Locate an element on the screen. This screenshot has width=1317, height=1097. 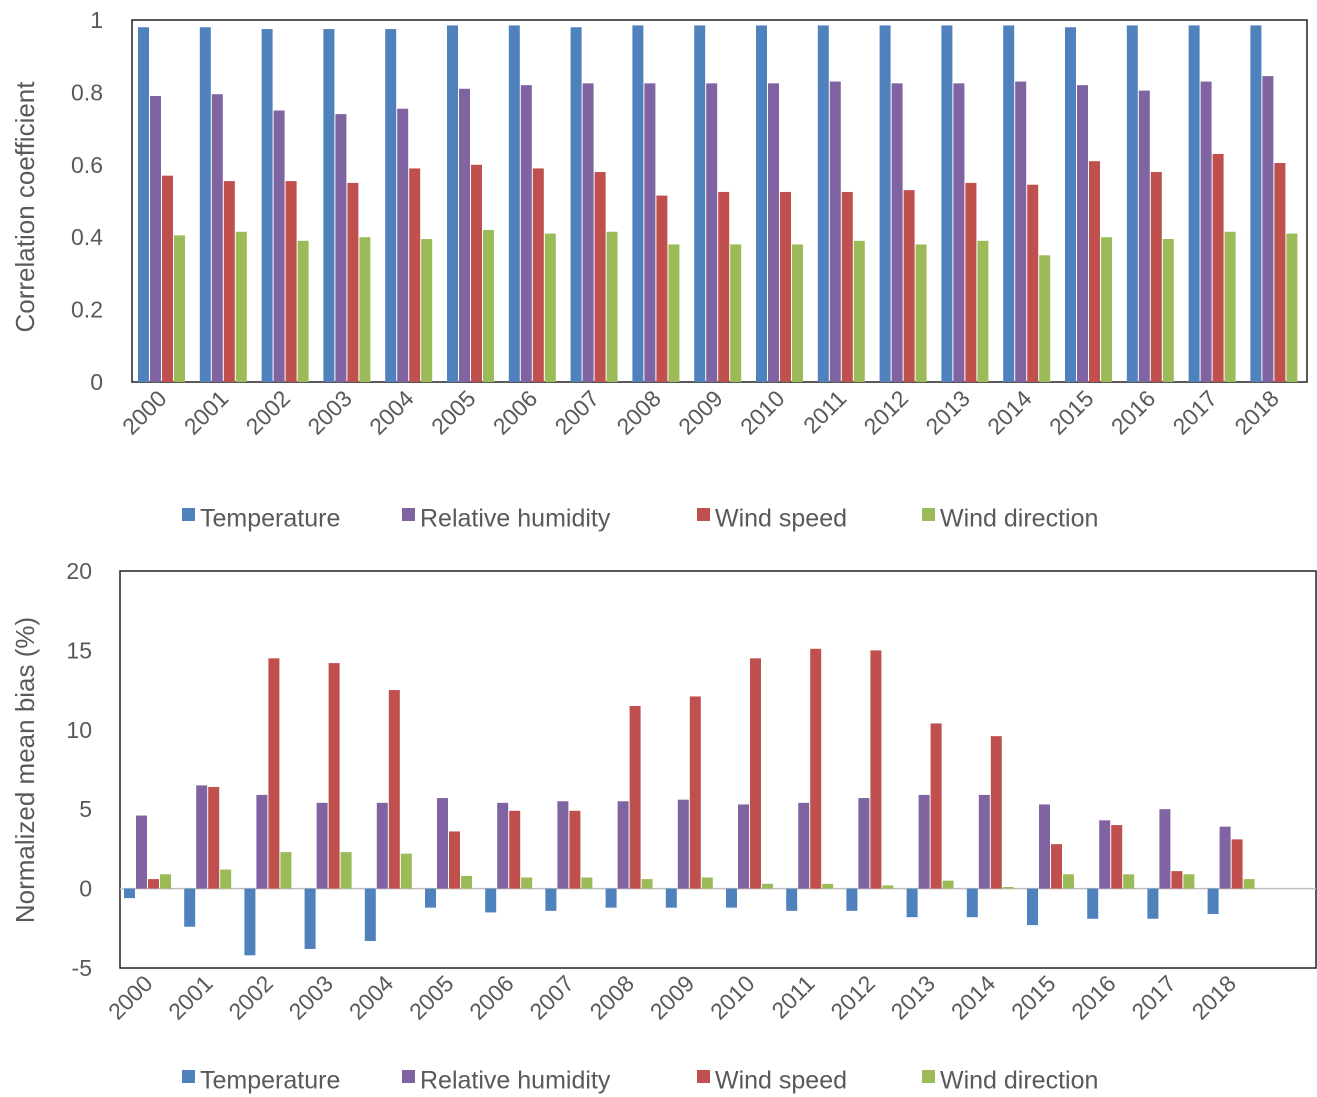
x-tick-label: 2011 is located at coordinates (824, 411).